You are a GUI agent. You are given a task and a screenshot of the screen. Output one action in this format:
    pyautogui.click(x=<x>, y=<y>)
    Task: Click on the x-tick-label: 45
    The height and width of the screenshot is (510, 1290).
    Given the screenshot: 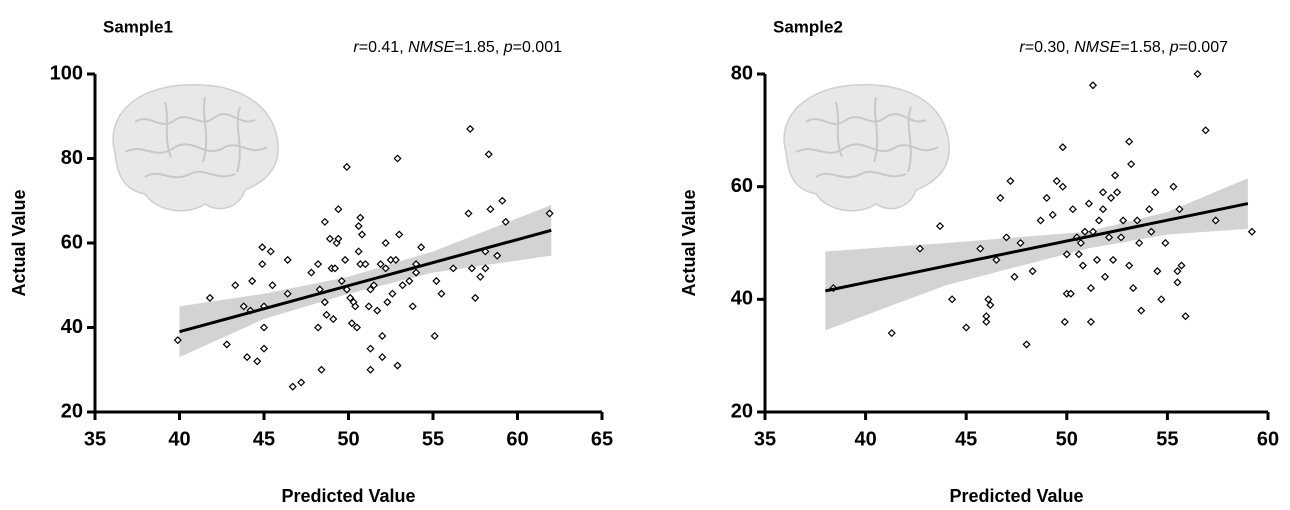 What is the action you would take?
    pyautogui.click(x=966, y=439)
    